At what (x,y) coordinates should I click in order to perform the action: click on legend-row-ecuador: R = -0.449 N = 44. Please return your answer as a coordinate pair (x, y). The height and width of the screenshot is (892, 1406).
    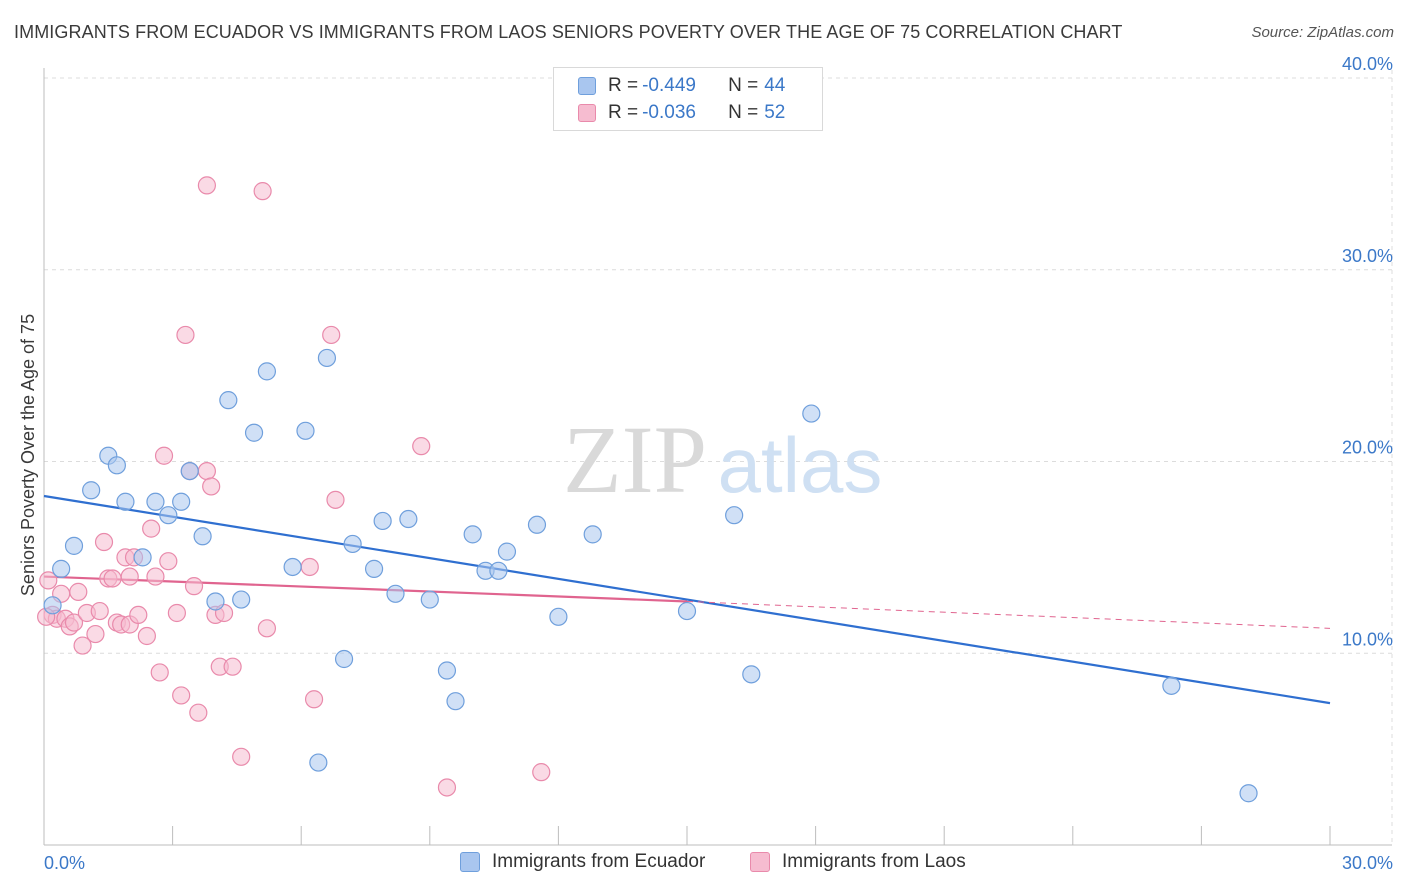
    Looking at the image, I should click on (681, 86).